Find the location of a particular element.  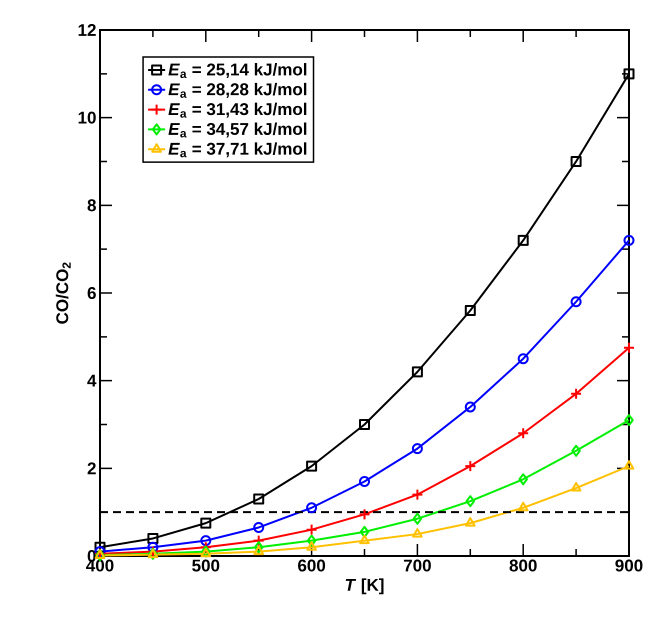

legend-label: E$_{a}$ = 34,57 kJ/mol is located at coordinates (237, 130).